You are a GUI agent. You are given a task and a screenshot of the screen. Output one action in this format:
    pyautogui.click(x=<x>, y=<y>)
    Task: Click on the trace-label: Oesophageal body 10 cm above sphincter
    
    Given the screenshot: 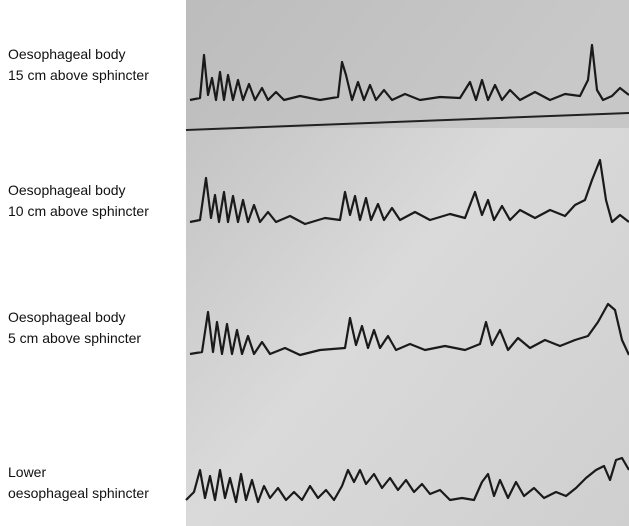 What is the action you would take?
    pyautogui.click(x=78, y=201)
    